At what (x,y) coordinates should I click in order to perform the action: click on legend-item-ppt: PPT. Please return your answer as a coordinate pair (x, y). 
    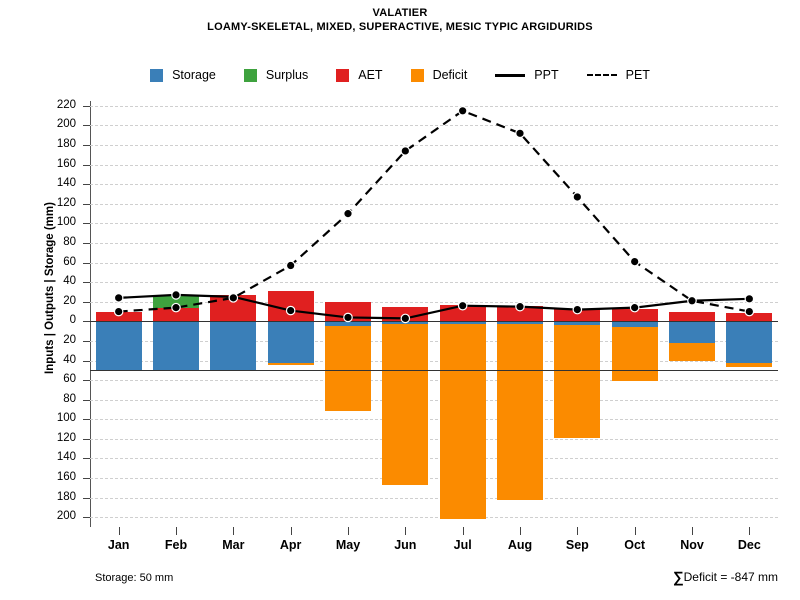
    Looking at the image, I should click on (527, 75).